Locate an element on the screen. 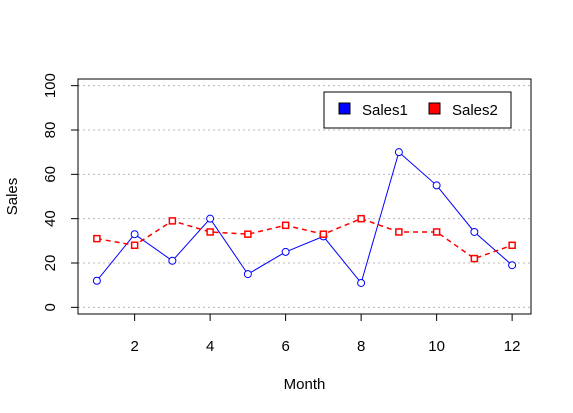 This screenshot has width=573, height=413. x-axis: 2 4 6 8 10 12 is located at coordinates (325, 334).